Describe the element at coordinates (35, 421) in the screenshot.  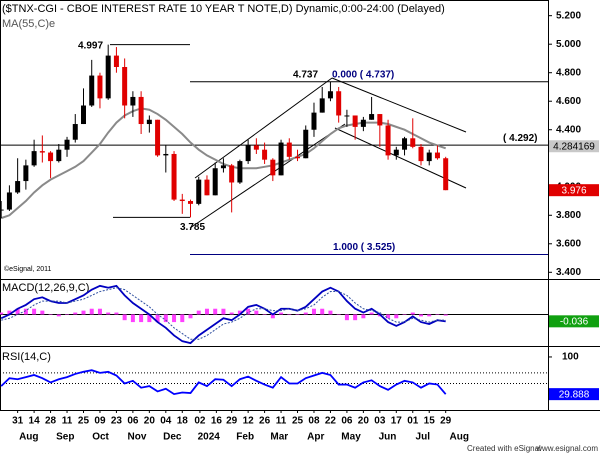
I see `x-tick-label: 14` at that location.